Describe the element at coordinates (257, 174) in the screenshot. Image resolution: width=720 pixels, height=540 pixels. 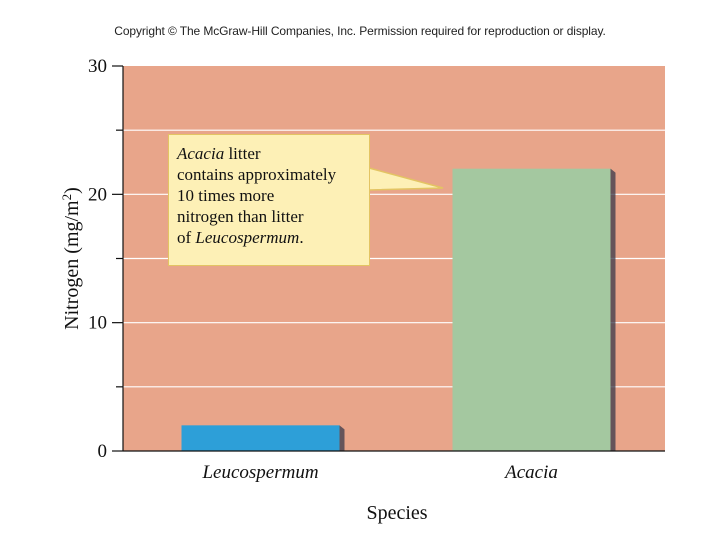
I see `callout-line-2: contains approximately` at that location.